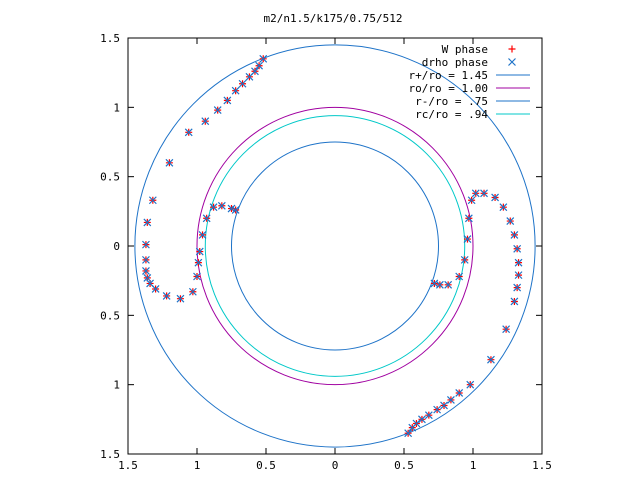 This screenshot has width=640, height=480. Describe the element at coordinates (332, 18) in the screenshot. I see `chart-title: m2/n1.5/k175/0.75/512` at that location.